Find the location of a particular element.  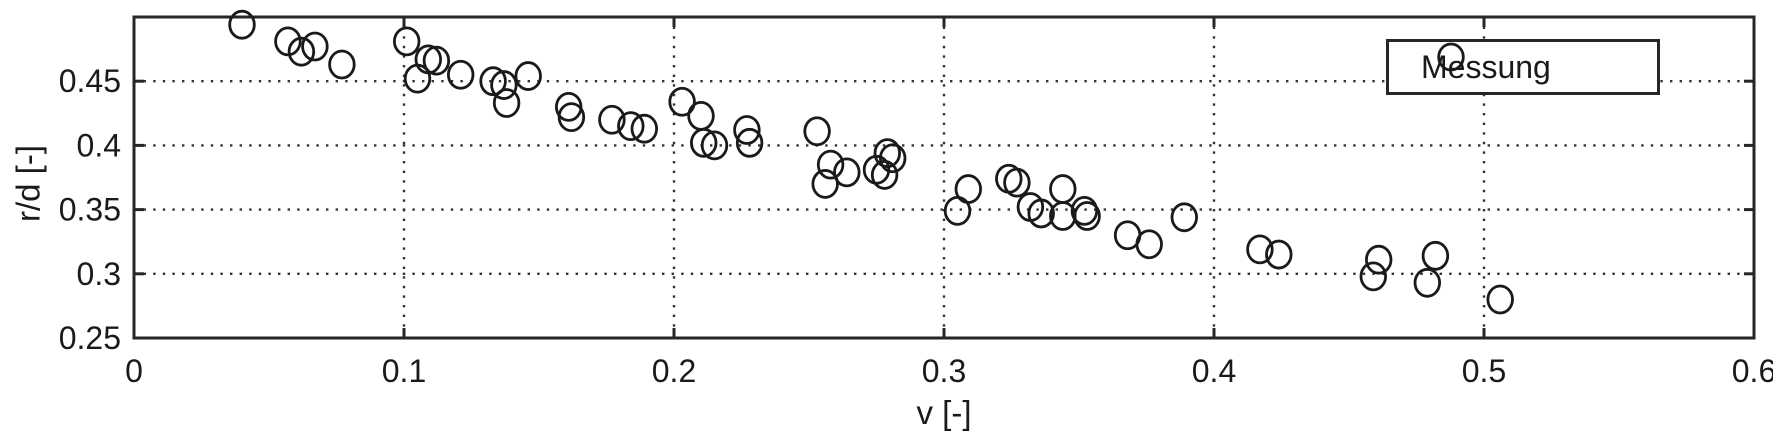

x-tick-label: 0.2 is located at coordinates (674, 371).